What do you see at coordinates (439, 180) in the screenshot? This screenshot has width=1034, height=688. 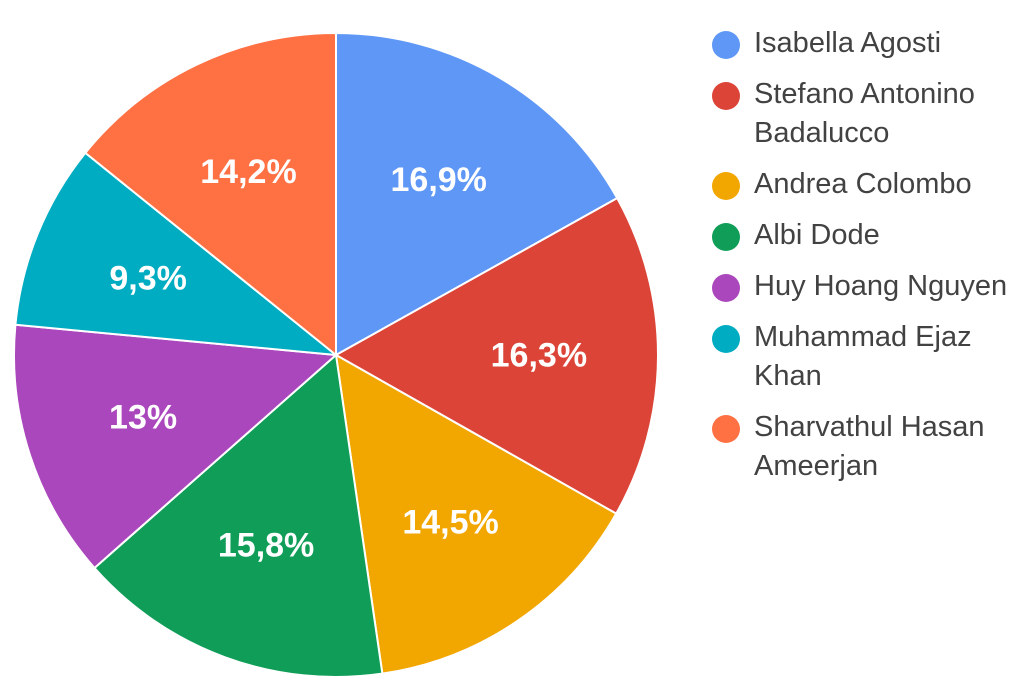 I see `pie-slice-label: 16,9%` at bounding box center [439, 180].